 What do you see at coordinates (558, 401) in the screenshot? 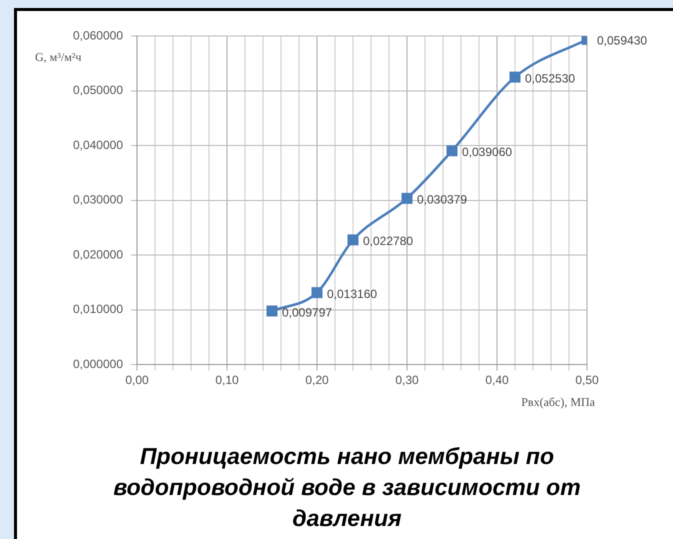
I see `x-axis-title: Pвх(абс), МПа` at bounding box center [558, 401].